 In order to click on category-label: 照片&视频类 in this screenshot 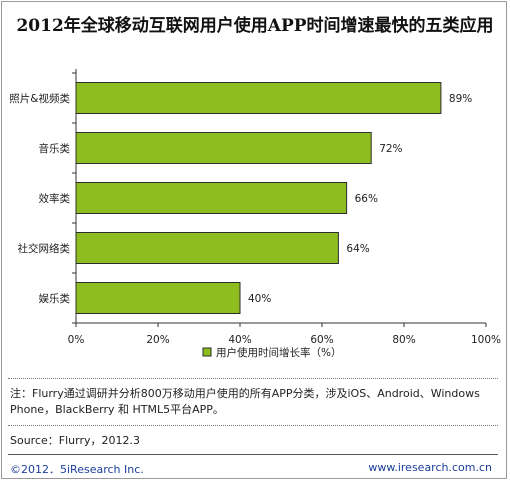, I will do `click(39, 98)`.